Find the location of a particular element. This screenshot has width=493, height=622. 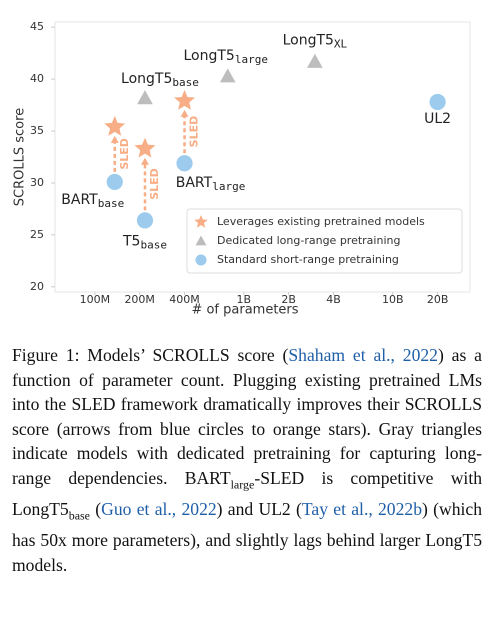

point-label-main: T5 is located at coordinates (131, 241).